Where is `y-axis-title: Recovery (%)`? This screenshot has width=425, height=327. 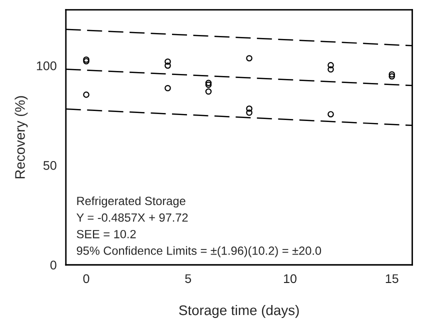
y-axis-title: Recovery (%) is located at coordinates (21, 137).